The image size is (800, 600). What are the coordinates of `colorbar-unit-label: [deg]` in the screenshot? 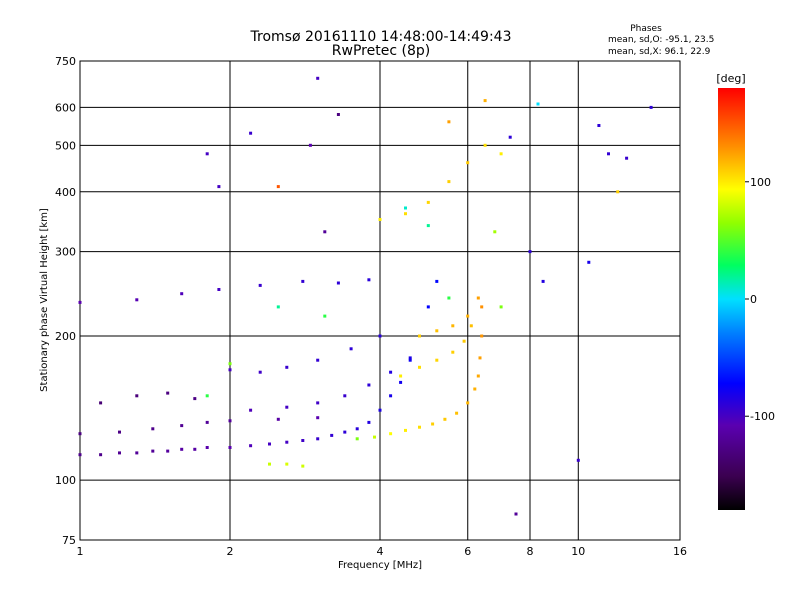 It's located at (730, 78).